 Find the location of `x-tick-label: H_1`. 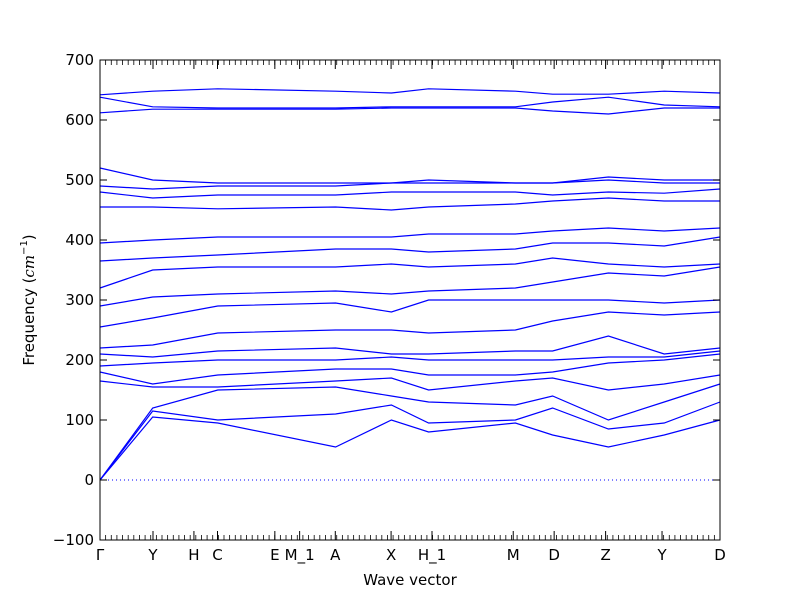

x-tick-label: H_1 is located at coordinates (432, 555).